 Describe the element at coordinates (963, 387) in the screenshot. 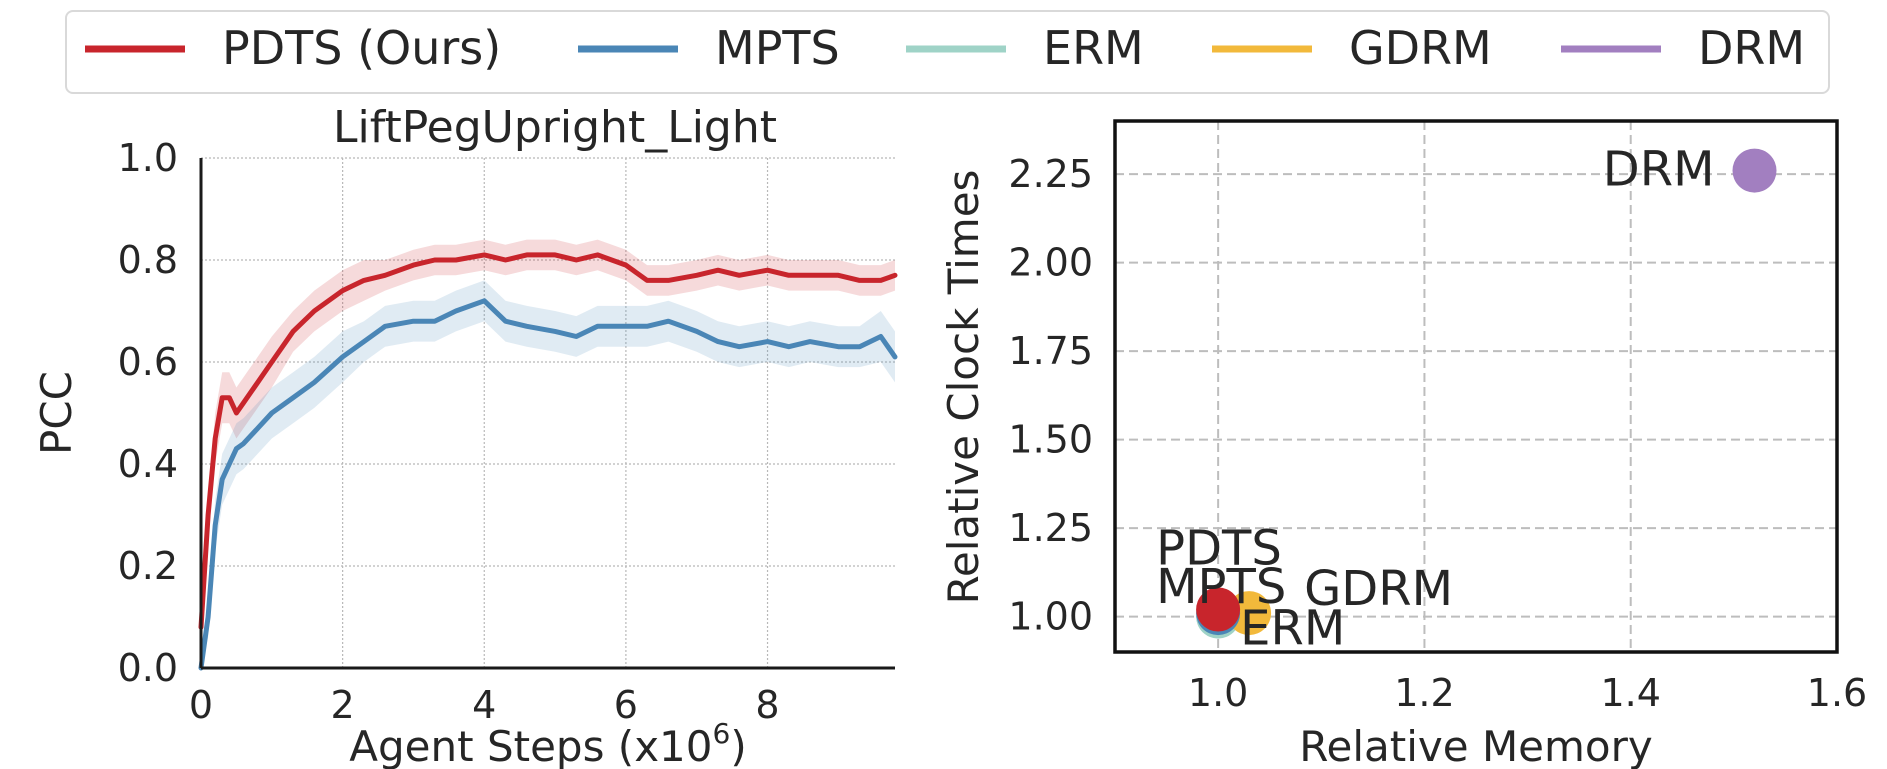

I see `scatter-y-label: Relative Clock Times` at that location.